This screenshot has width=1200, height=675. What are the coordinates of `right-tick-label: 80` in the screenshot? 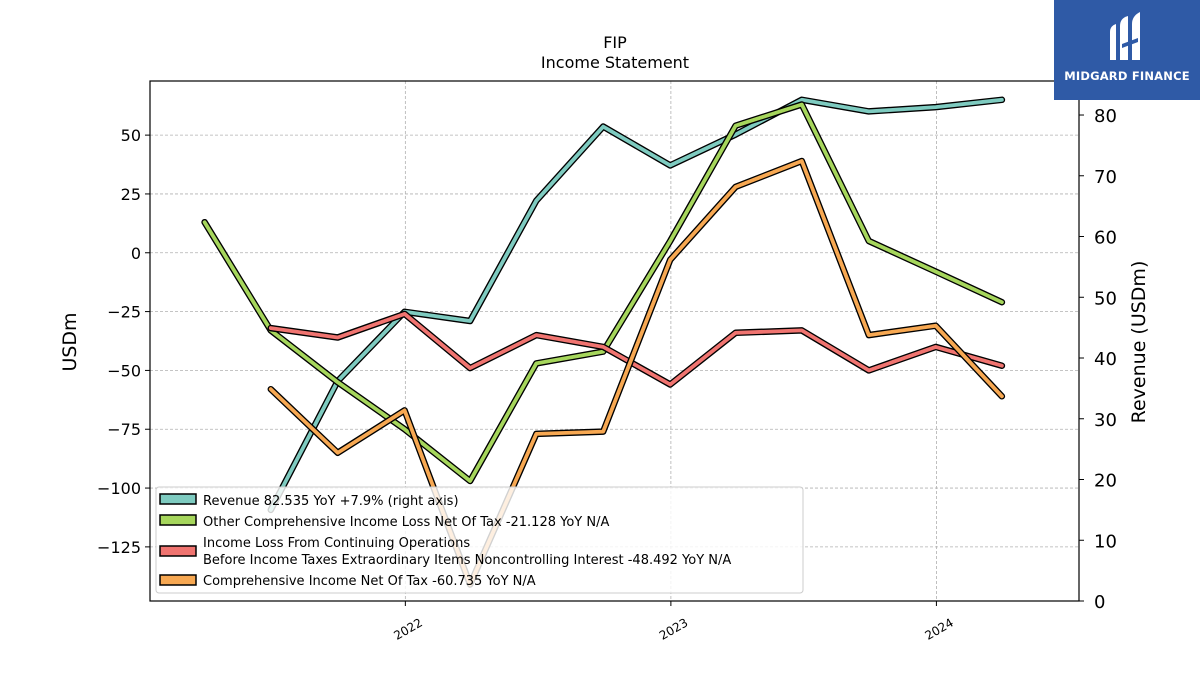 It's located at (1105, 116).